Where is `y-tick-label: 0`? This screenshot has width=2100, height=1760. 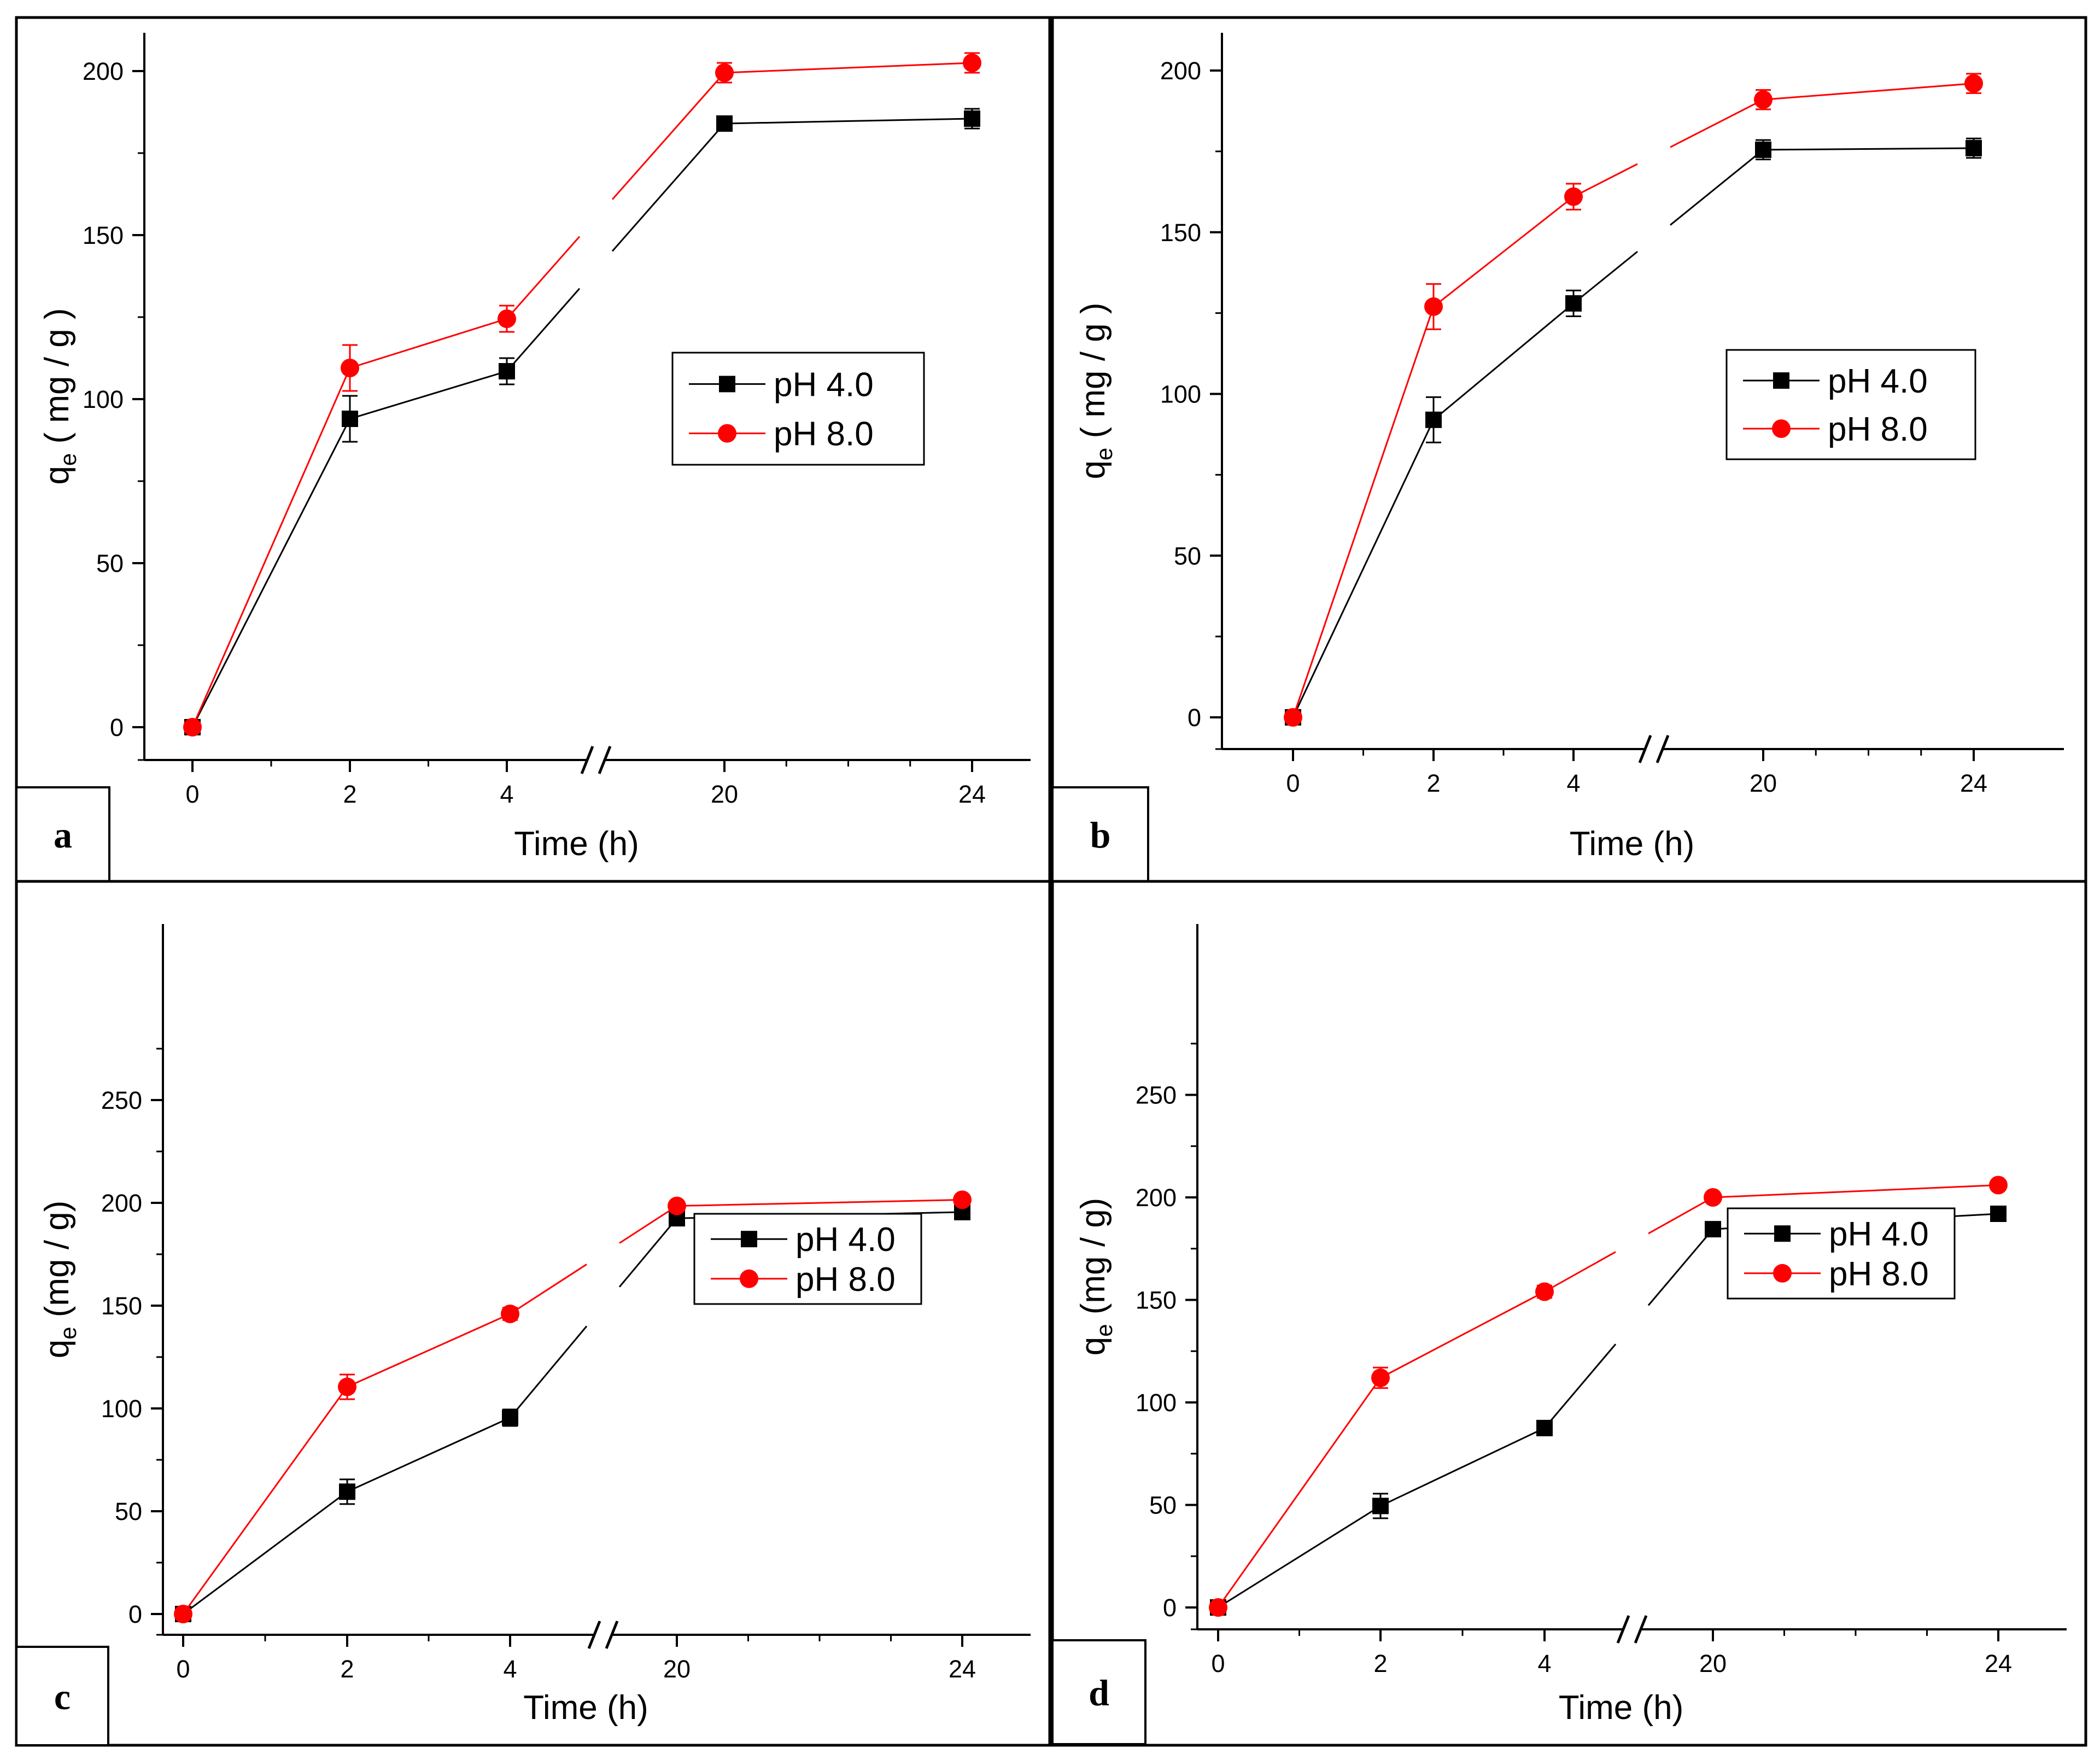
y-tick-label: 0 is located at coordinates (1194, 718).